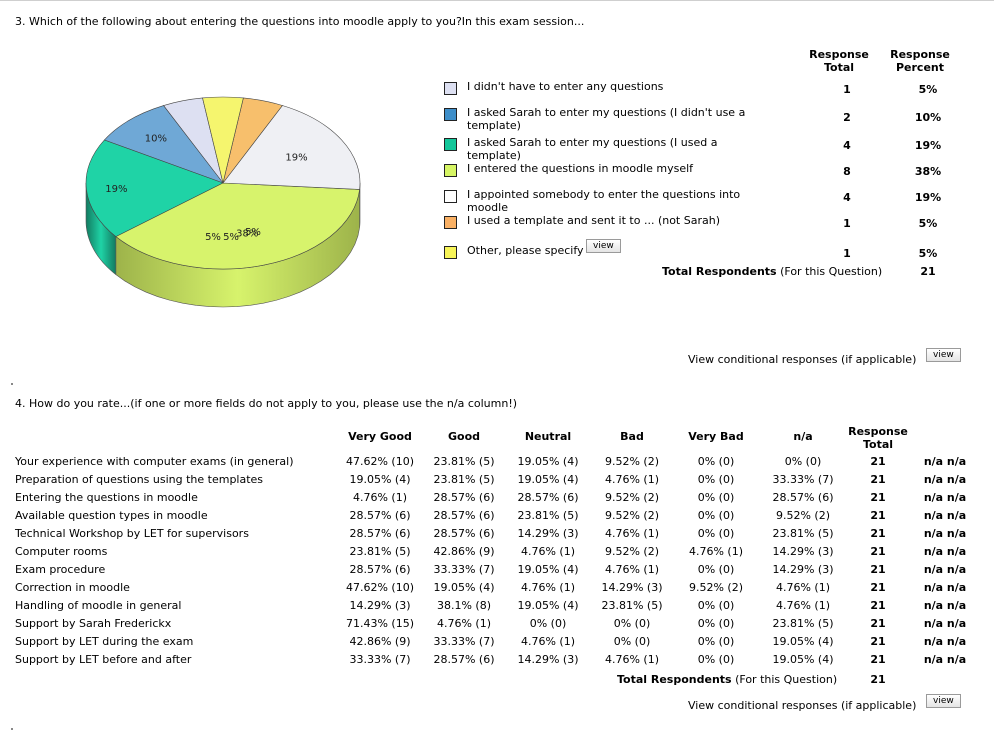  I want to click on pie-slice-label: 19%, so click(116, 189).